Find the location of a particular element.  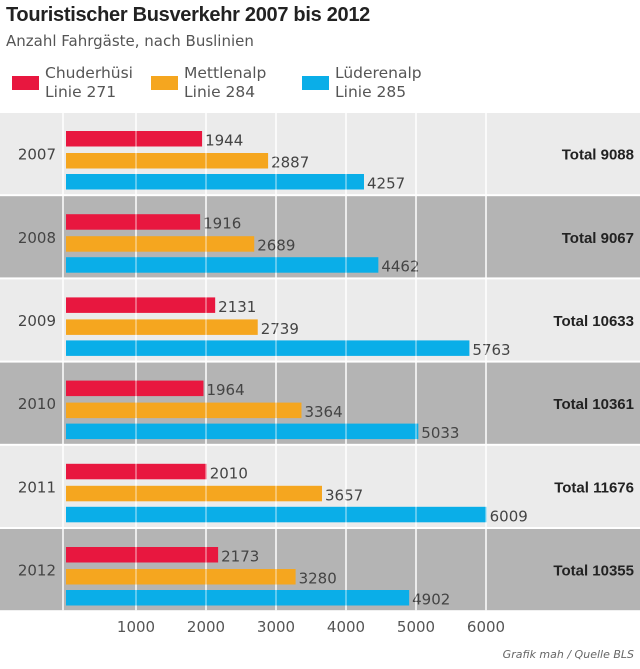

x-tick-label: 2000 is located at coordinates (206, 627).